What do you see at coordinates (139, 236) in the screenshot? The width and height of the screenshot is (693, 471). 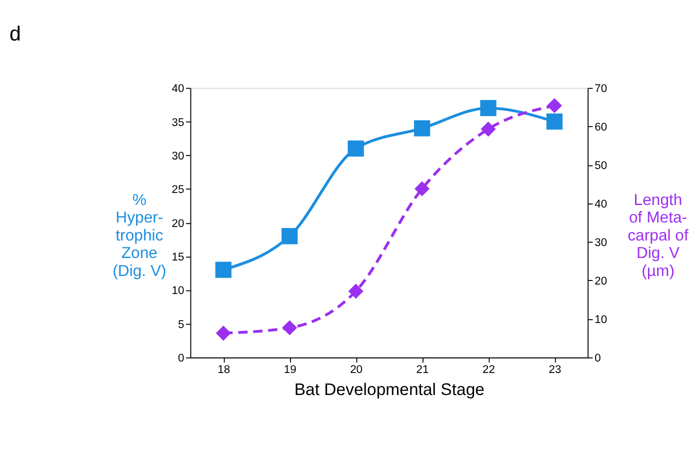 I see `y-axis-title: % Hyper- trophic Zone (Dig. V)` at bounding box center [139, 236].